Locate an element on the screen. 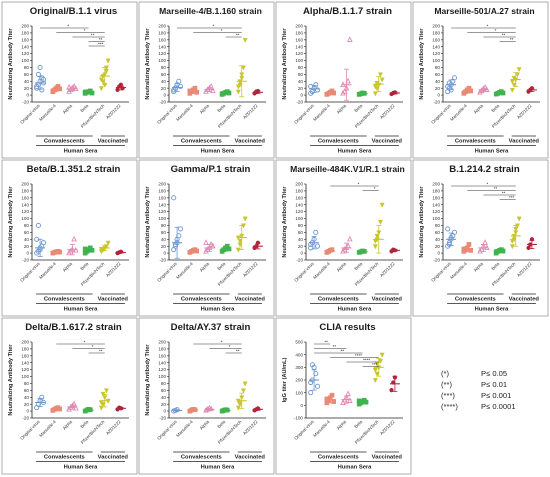  legend-entry: (*) P≤ 0.05 is located at coordinates (474, 373).